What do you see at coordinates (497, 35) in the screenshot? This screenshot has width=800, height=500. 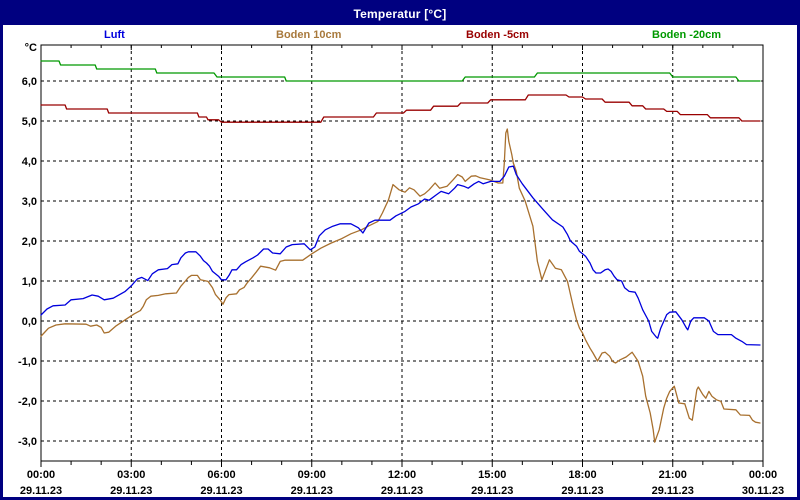 I see `legend-item-boden-minus5cm: Boden -5cm` at bounding box center [497, 35].